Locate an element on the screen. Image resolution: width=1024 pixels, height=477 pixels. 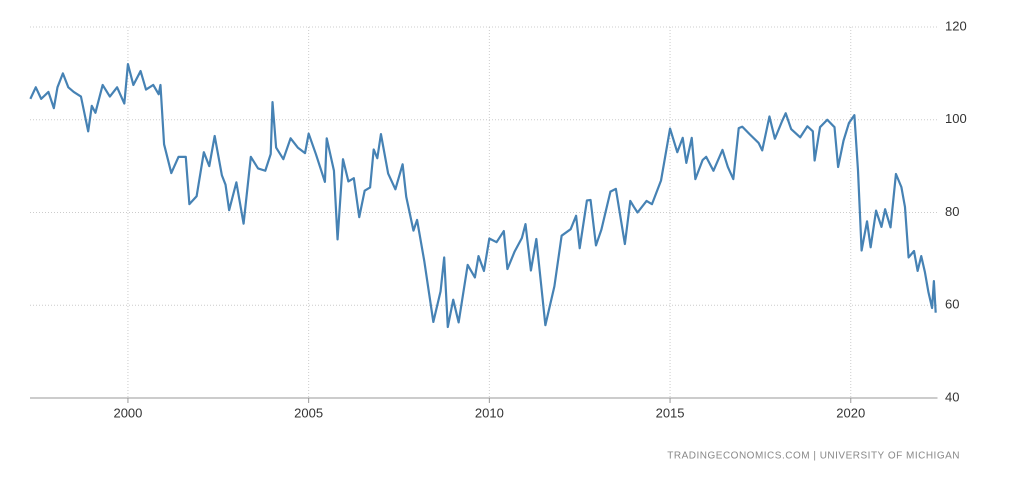
y-tick-label: 60 is located at coordinates (952, 304).